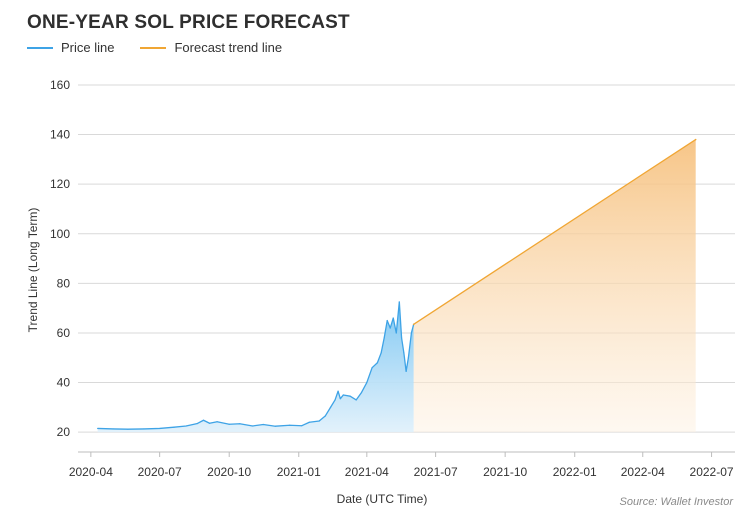 The image size is (750, 519). What do you see at coordinates (33, 270) in the screenshot?
I see `y-axis-title: Trend Line (Long Term)` at bounding box center [33, 270].